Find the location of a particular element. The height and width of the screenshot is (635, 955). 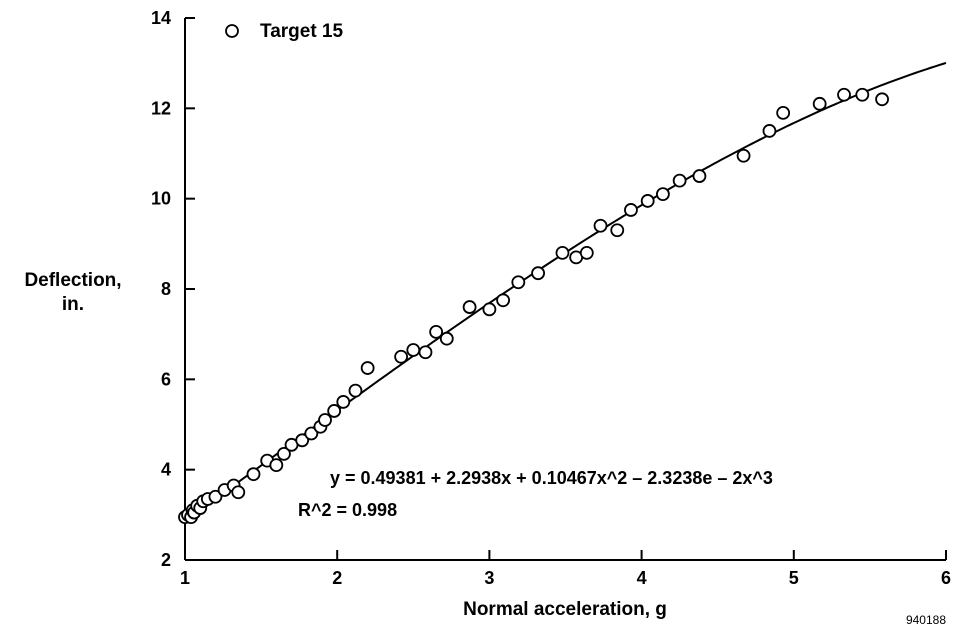

y-tick-label: 6 is located at coordinates (166, 379).